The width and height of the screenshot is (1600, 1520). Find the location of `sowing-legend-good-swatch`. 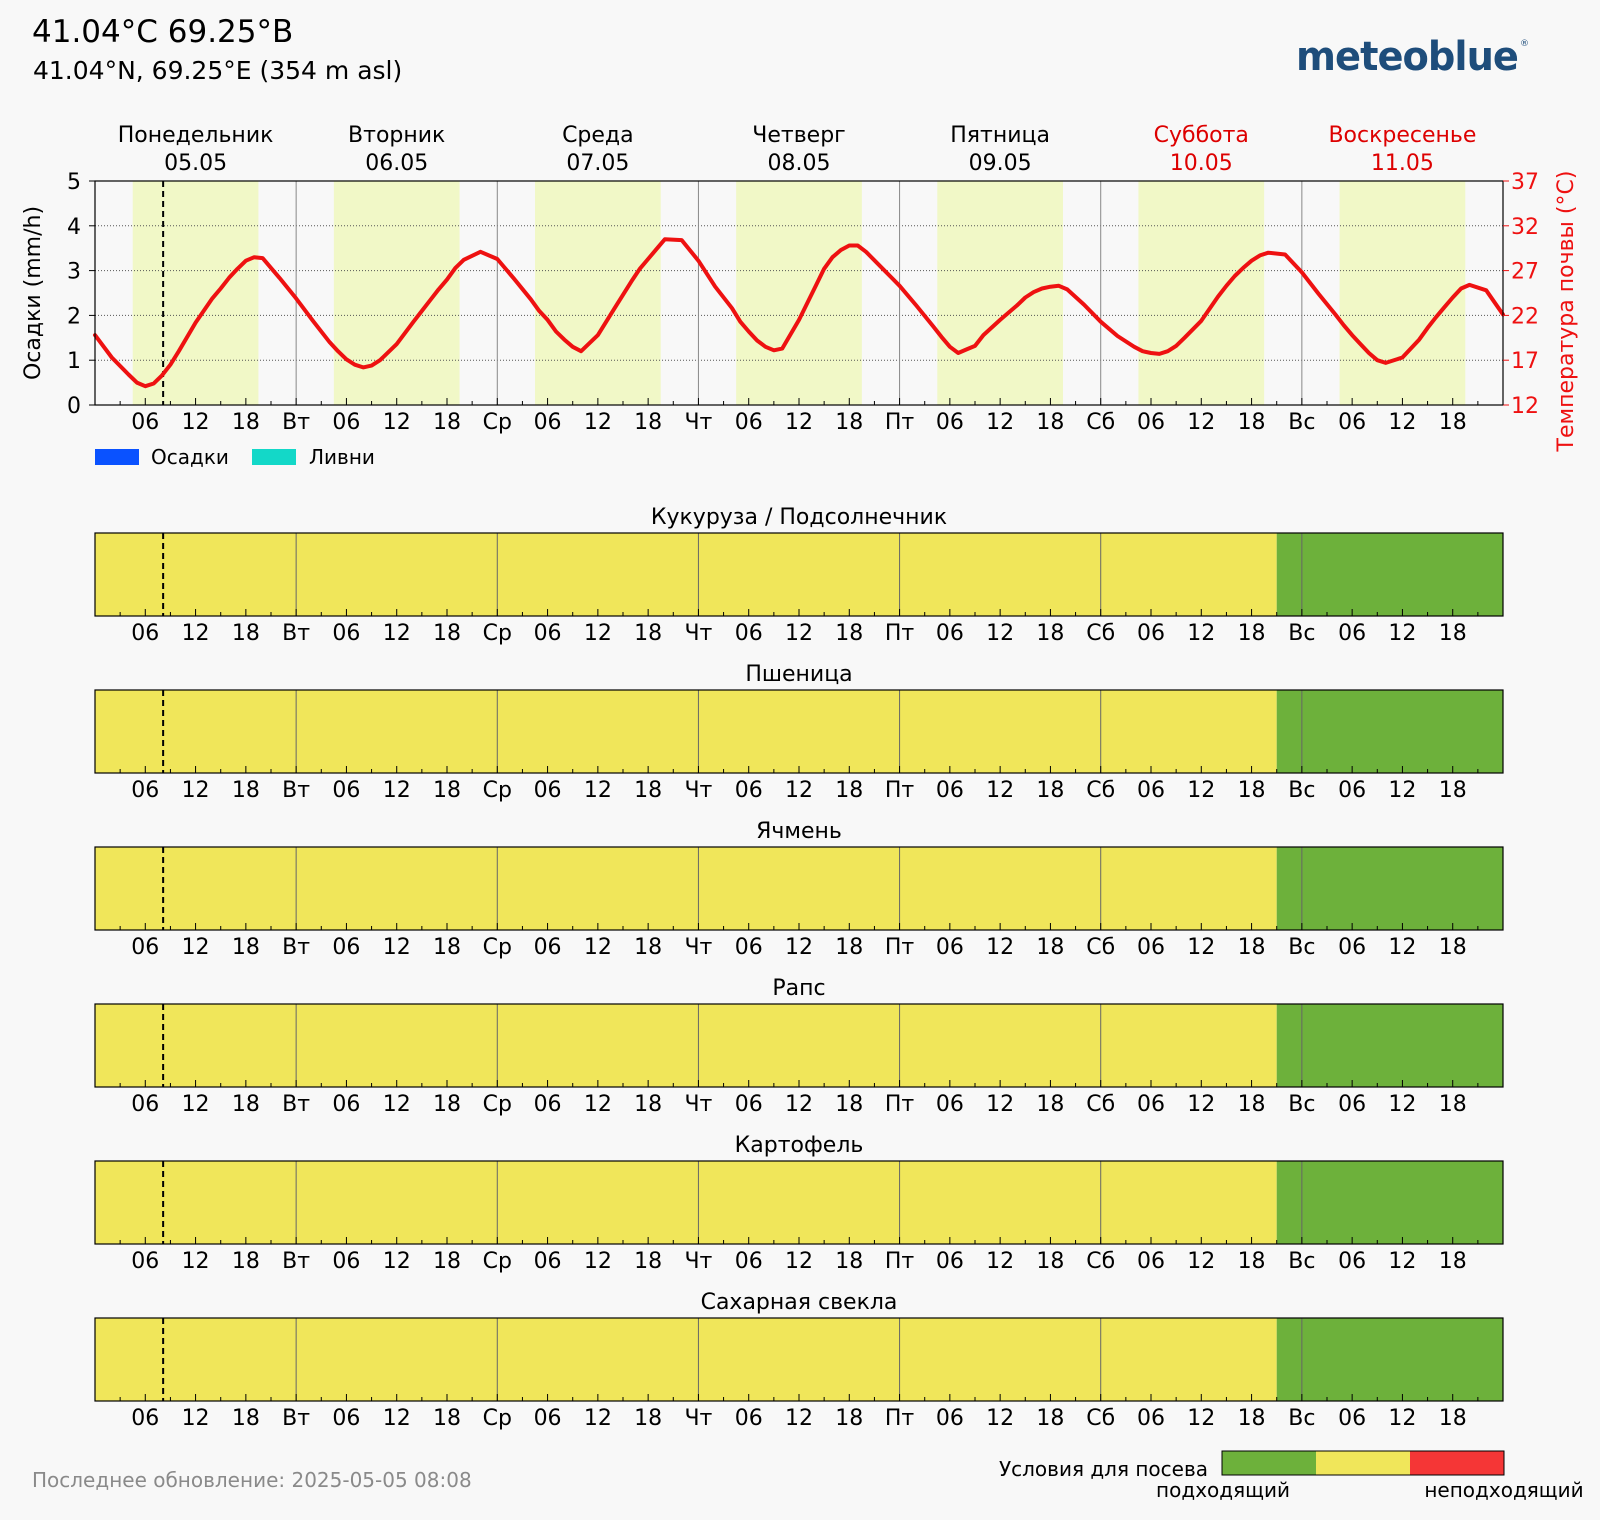

sowing-legend-good-swatch is located at coordinates (1269, 1463).